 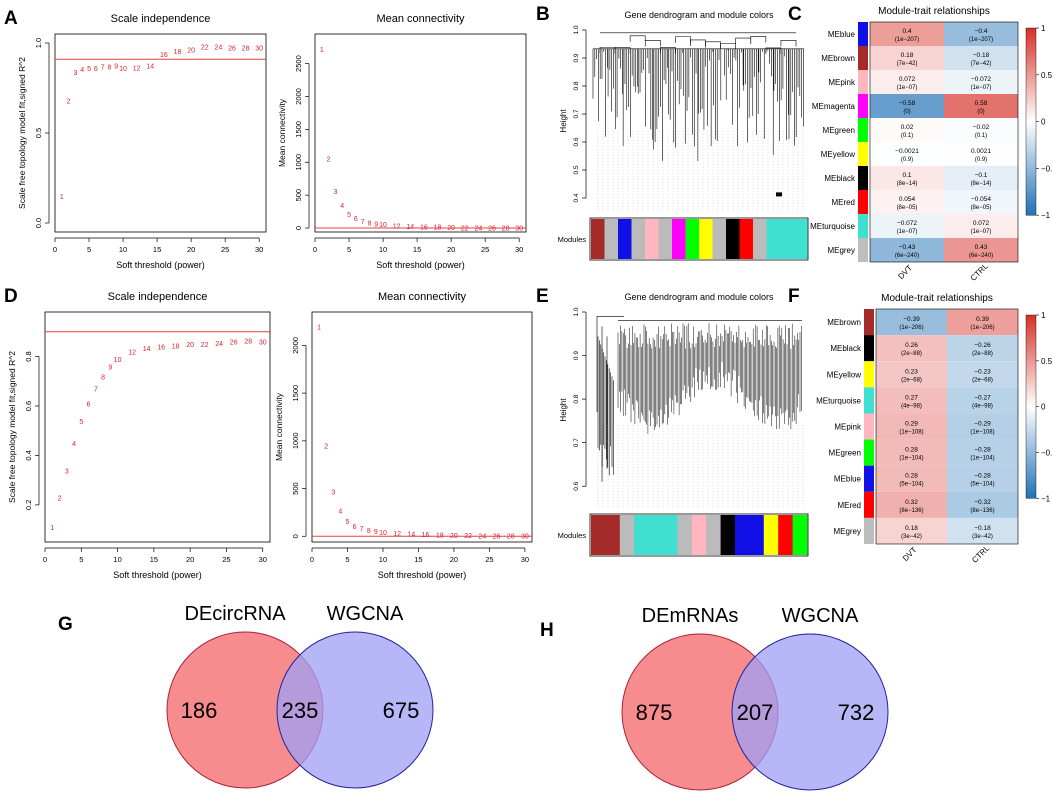 What do you see at coordinates (907, 199) in the screenshot?
I see `cell-value: 0.054` at bounding box center [907, 199].